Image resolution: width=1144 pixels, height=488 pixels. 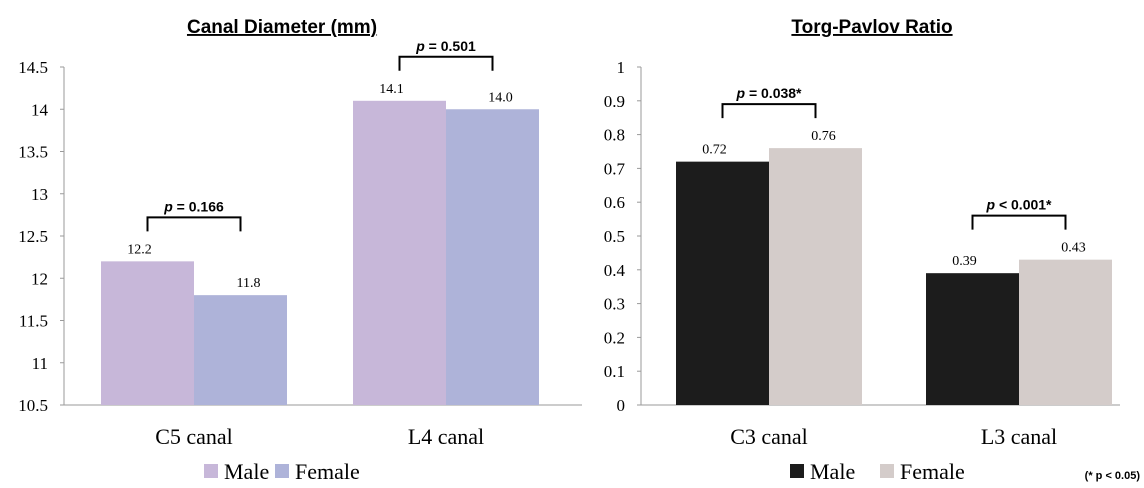 I want to click on y-tick-label: 0.3, so click(x=614, y=304).